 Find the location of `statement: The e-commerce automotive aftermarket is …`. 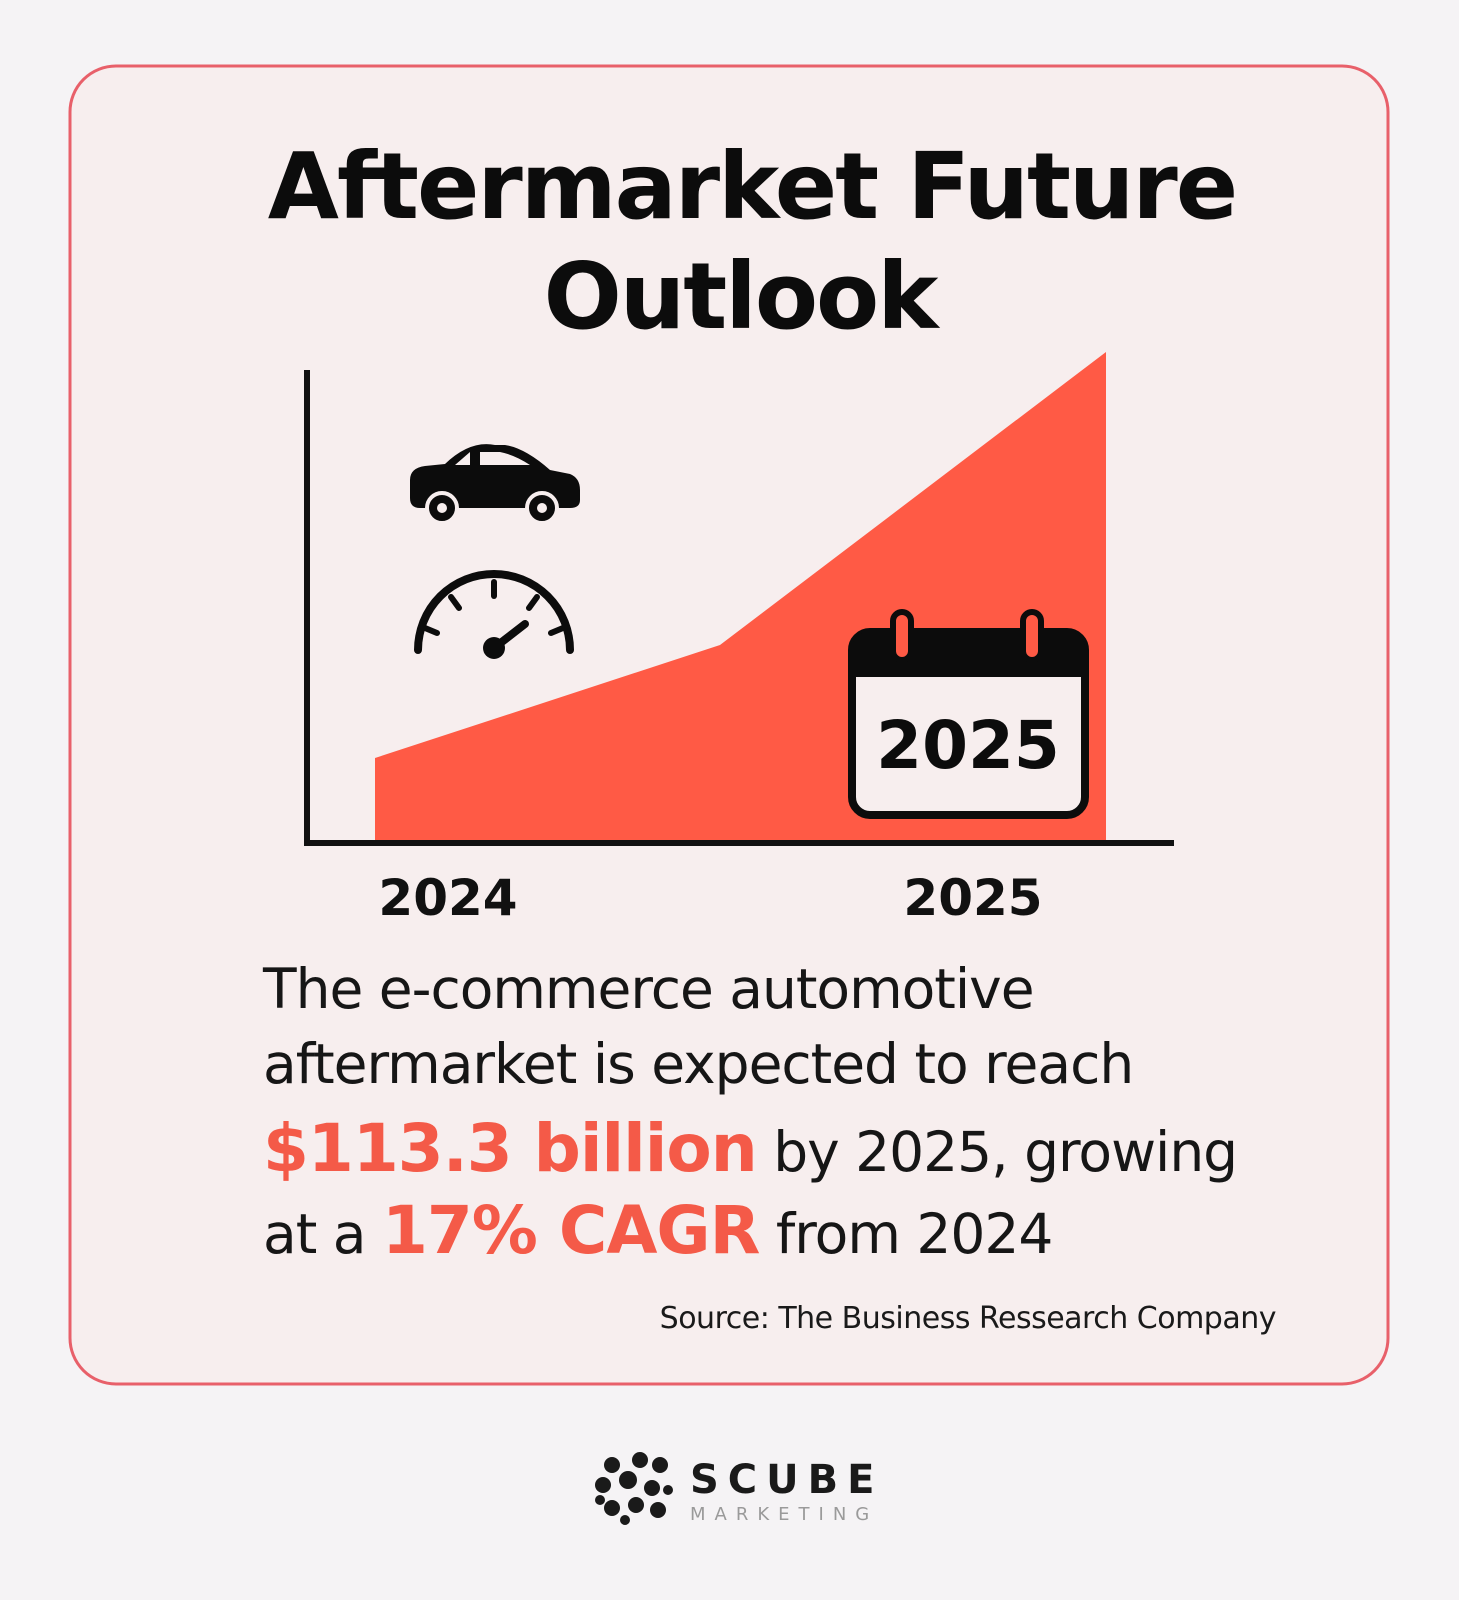

statement: The e-commerce automotive aftermarket is … is located at coordinates (750, 1113).